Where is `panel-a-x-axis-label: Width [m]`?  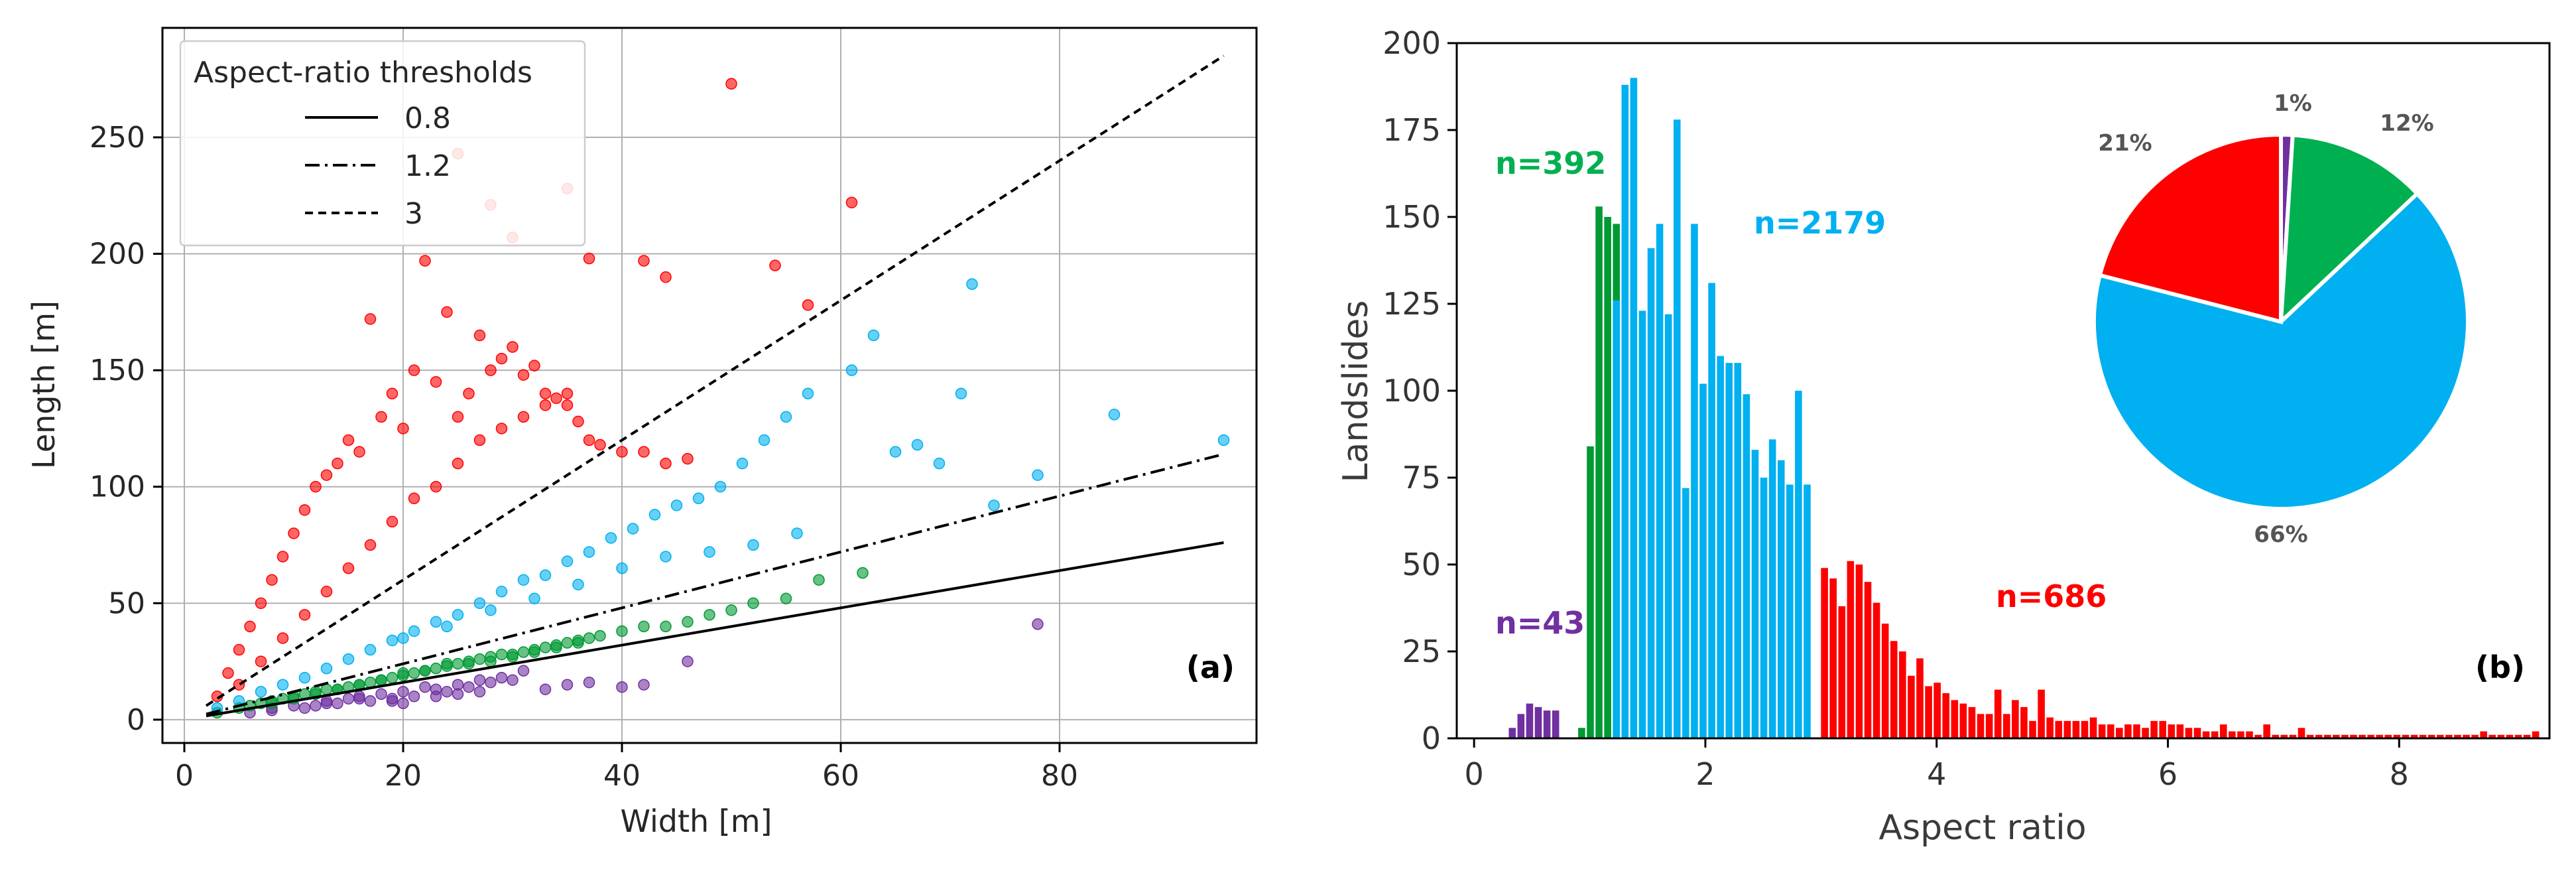
panel-a-x-axis-label: Width [m] is located at coordinates (696, 821).